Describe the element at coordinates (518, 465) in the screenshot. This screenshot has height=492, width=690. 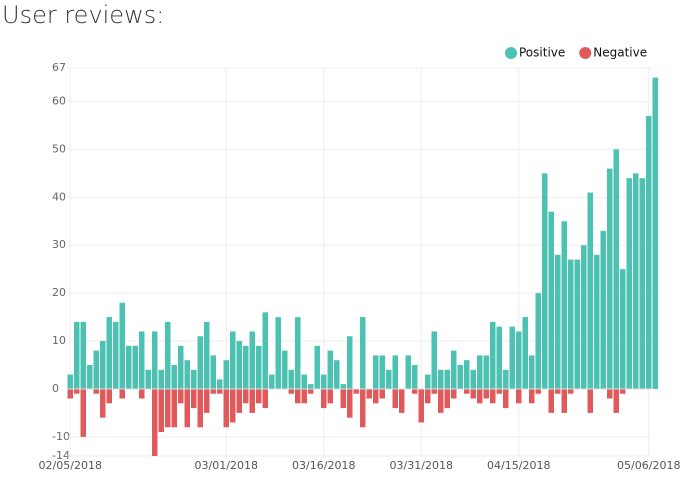
I see `x-tick-label: 04/15/2018` at that location.